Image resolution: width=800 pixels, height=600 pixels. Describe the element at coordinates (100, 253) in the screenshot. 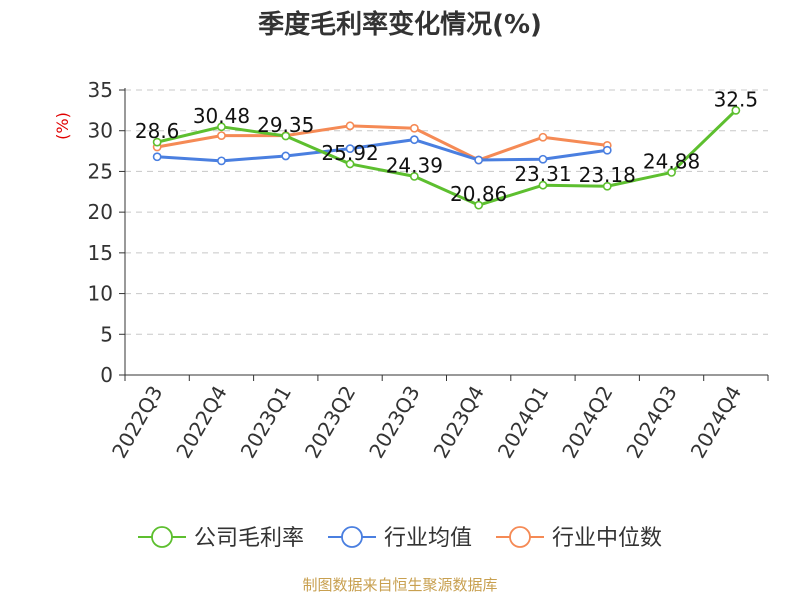

I see `y-tick-label: 15` at that location.